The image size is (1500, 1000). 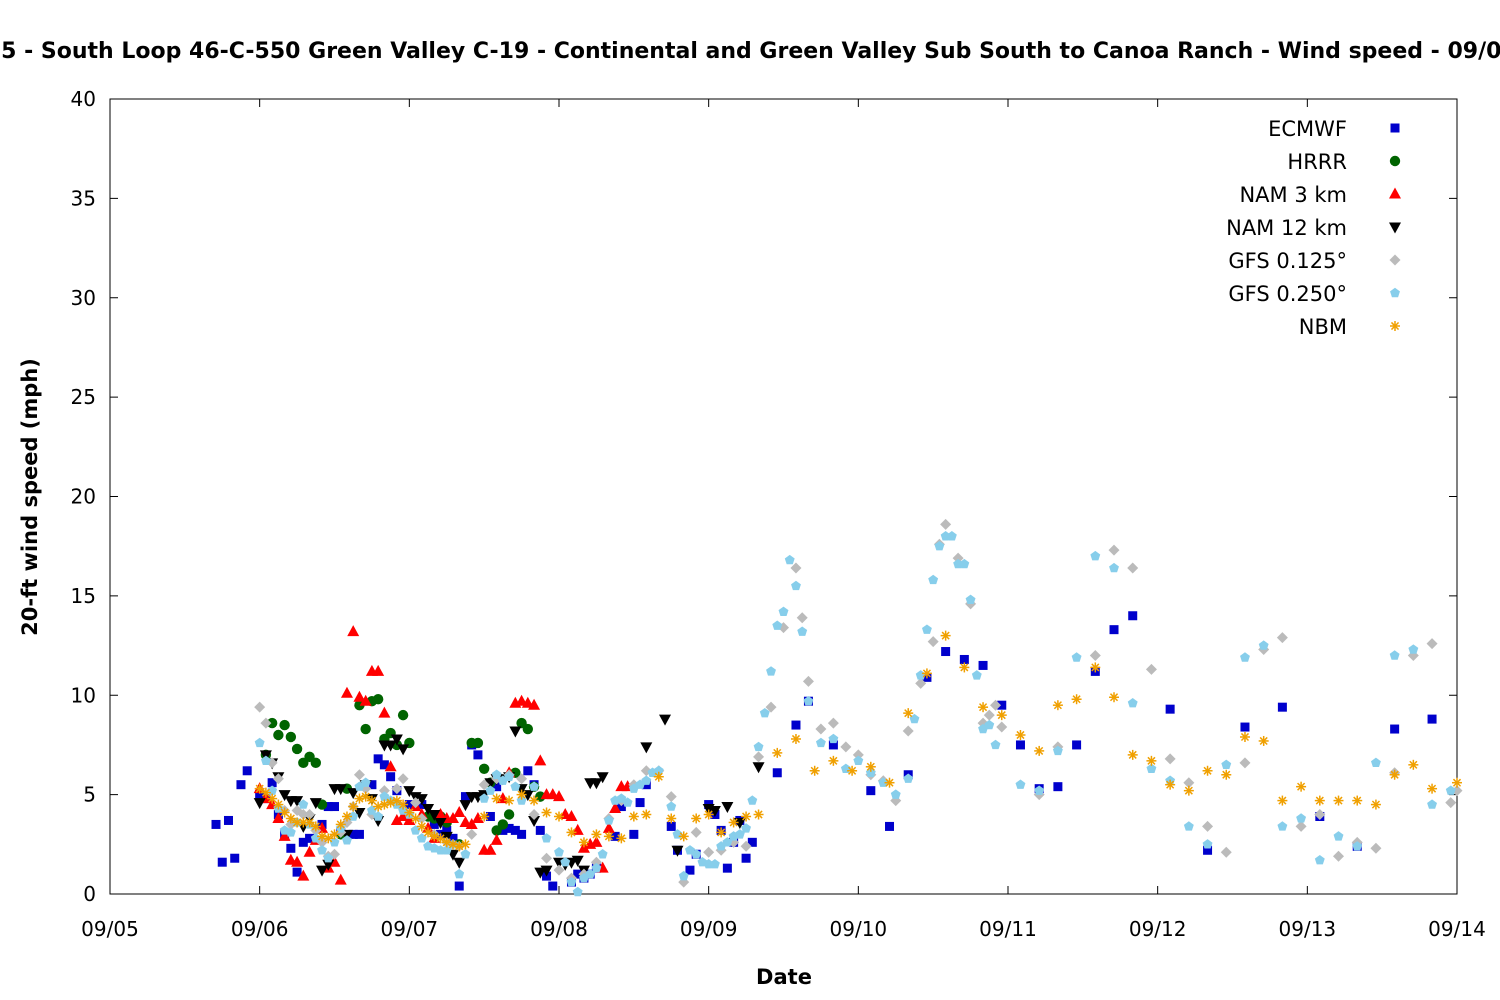 What do you see at coordinates (89, 795) in the screenshot?
I see `y-tick-label: 5` at bounding box center [89, 795].